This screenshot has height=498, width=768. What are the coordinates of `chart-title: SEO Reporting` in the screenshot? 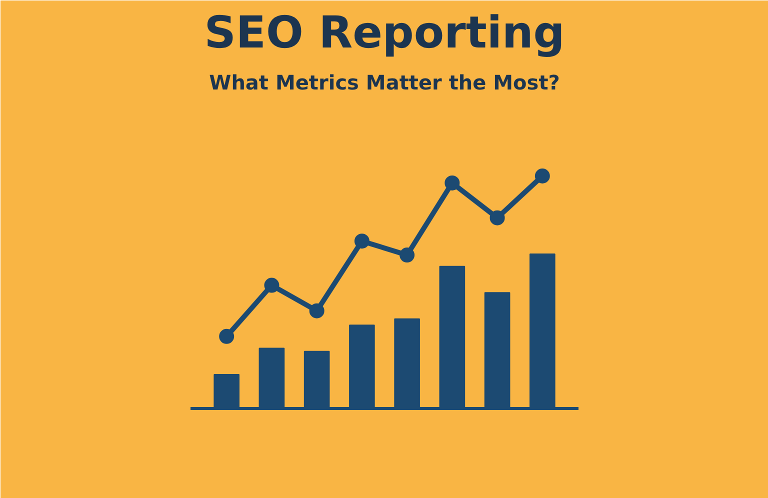 It's located at (384, 33).